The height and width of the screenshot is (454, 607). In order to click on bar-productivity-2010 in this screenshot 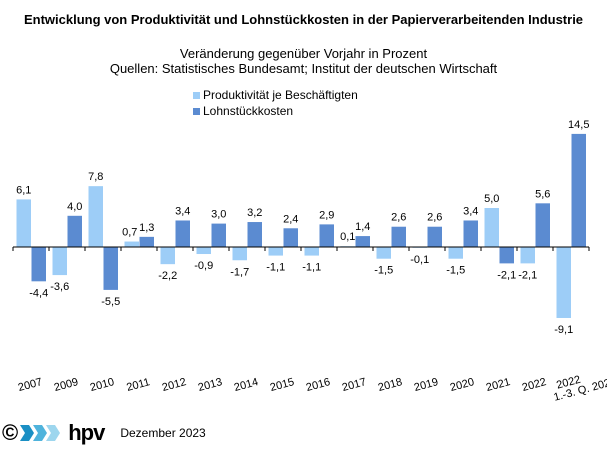, I will do `click(95, 216)`.